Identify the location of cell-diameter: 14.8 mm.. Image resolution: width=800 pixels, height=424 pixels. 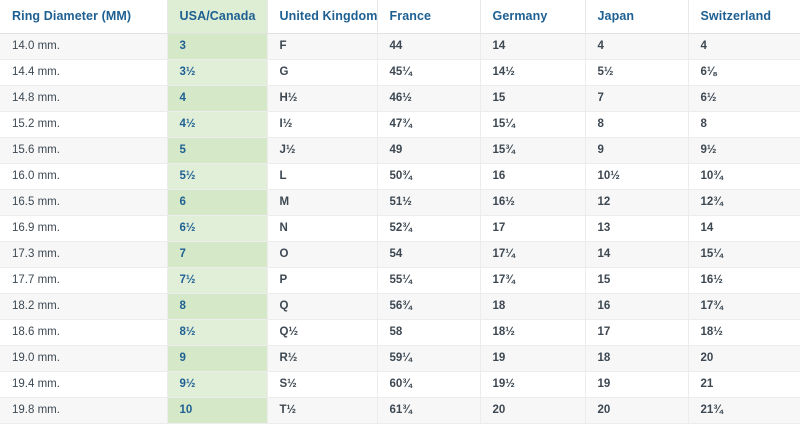
(84, 98).